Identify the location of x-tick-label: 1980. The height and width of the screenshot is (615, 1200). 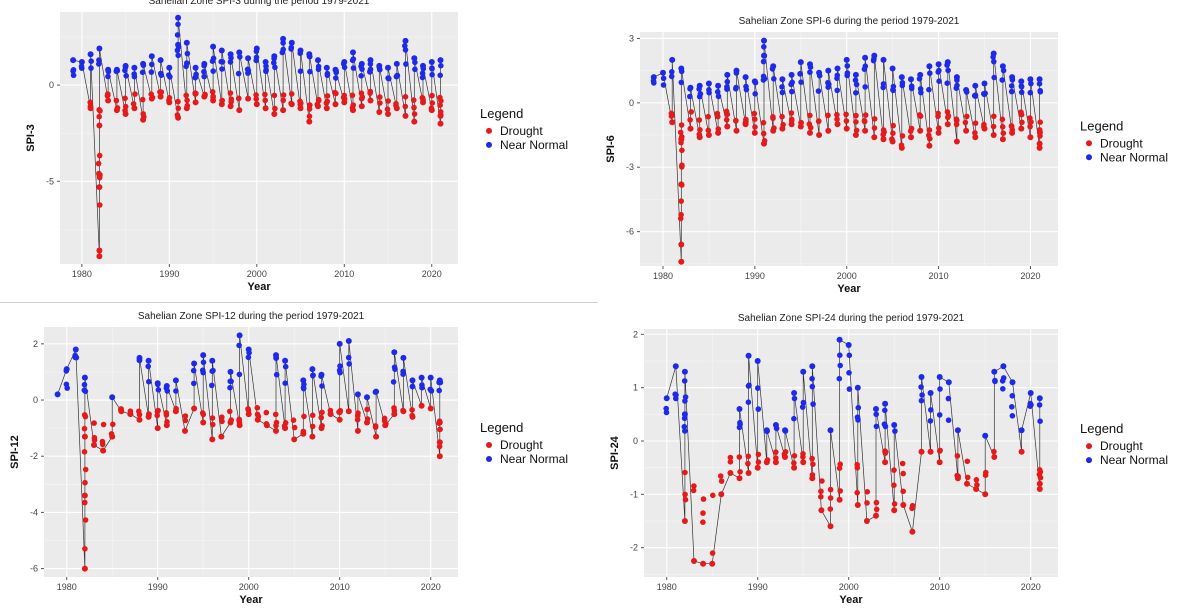
(667, 587).